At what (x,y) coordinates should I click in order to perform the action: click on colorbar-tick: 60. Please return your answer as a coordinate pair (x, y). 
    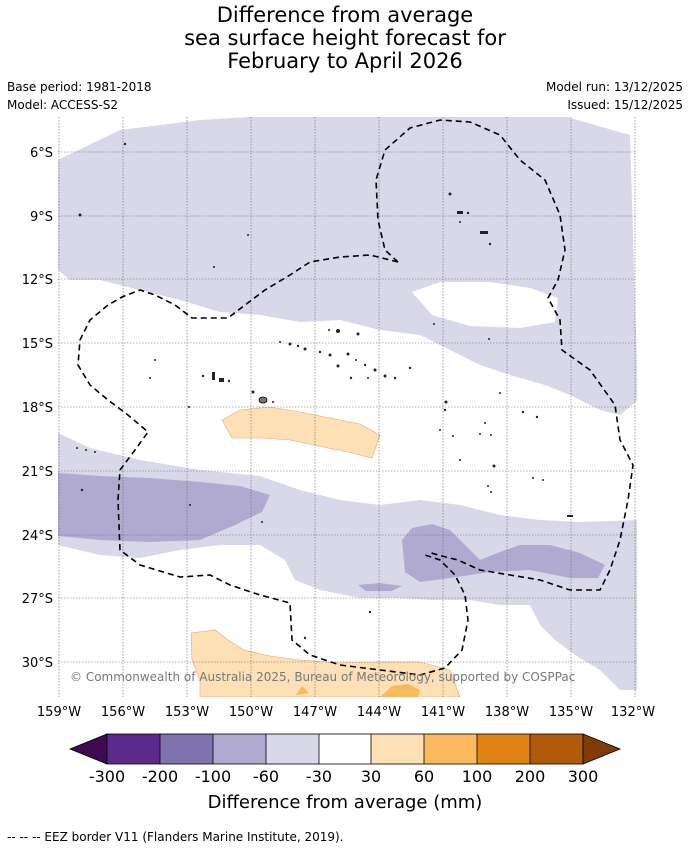
    Looking at the image, I should click on (424, 776).